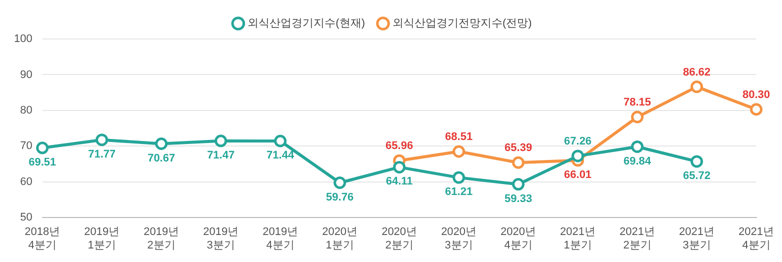 This screenshot has width=782, height=262. I want to click on data-label: 69.51, so click(42, 162).